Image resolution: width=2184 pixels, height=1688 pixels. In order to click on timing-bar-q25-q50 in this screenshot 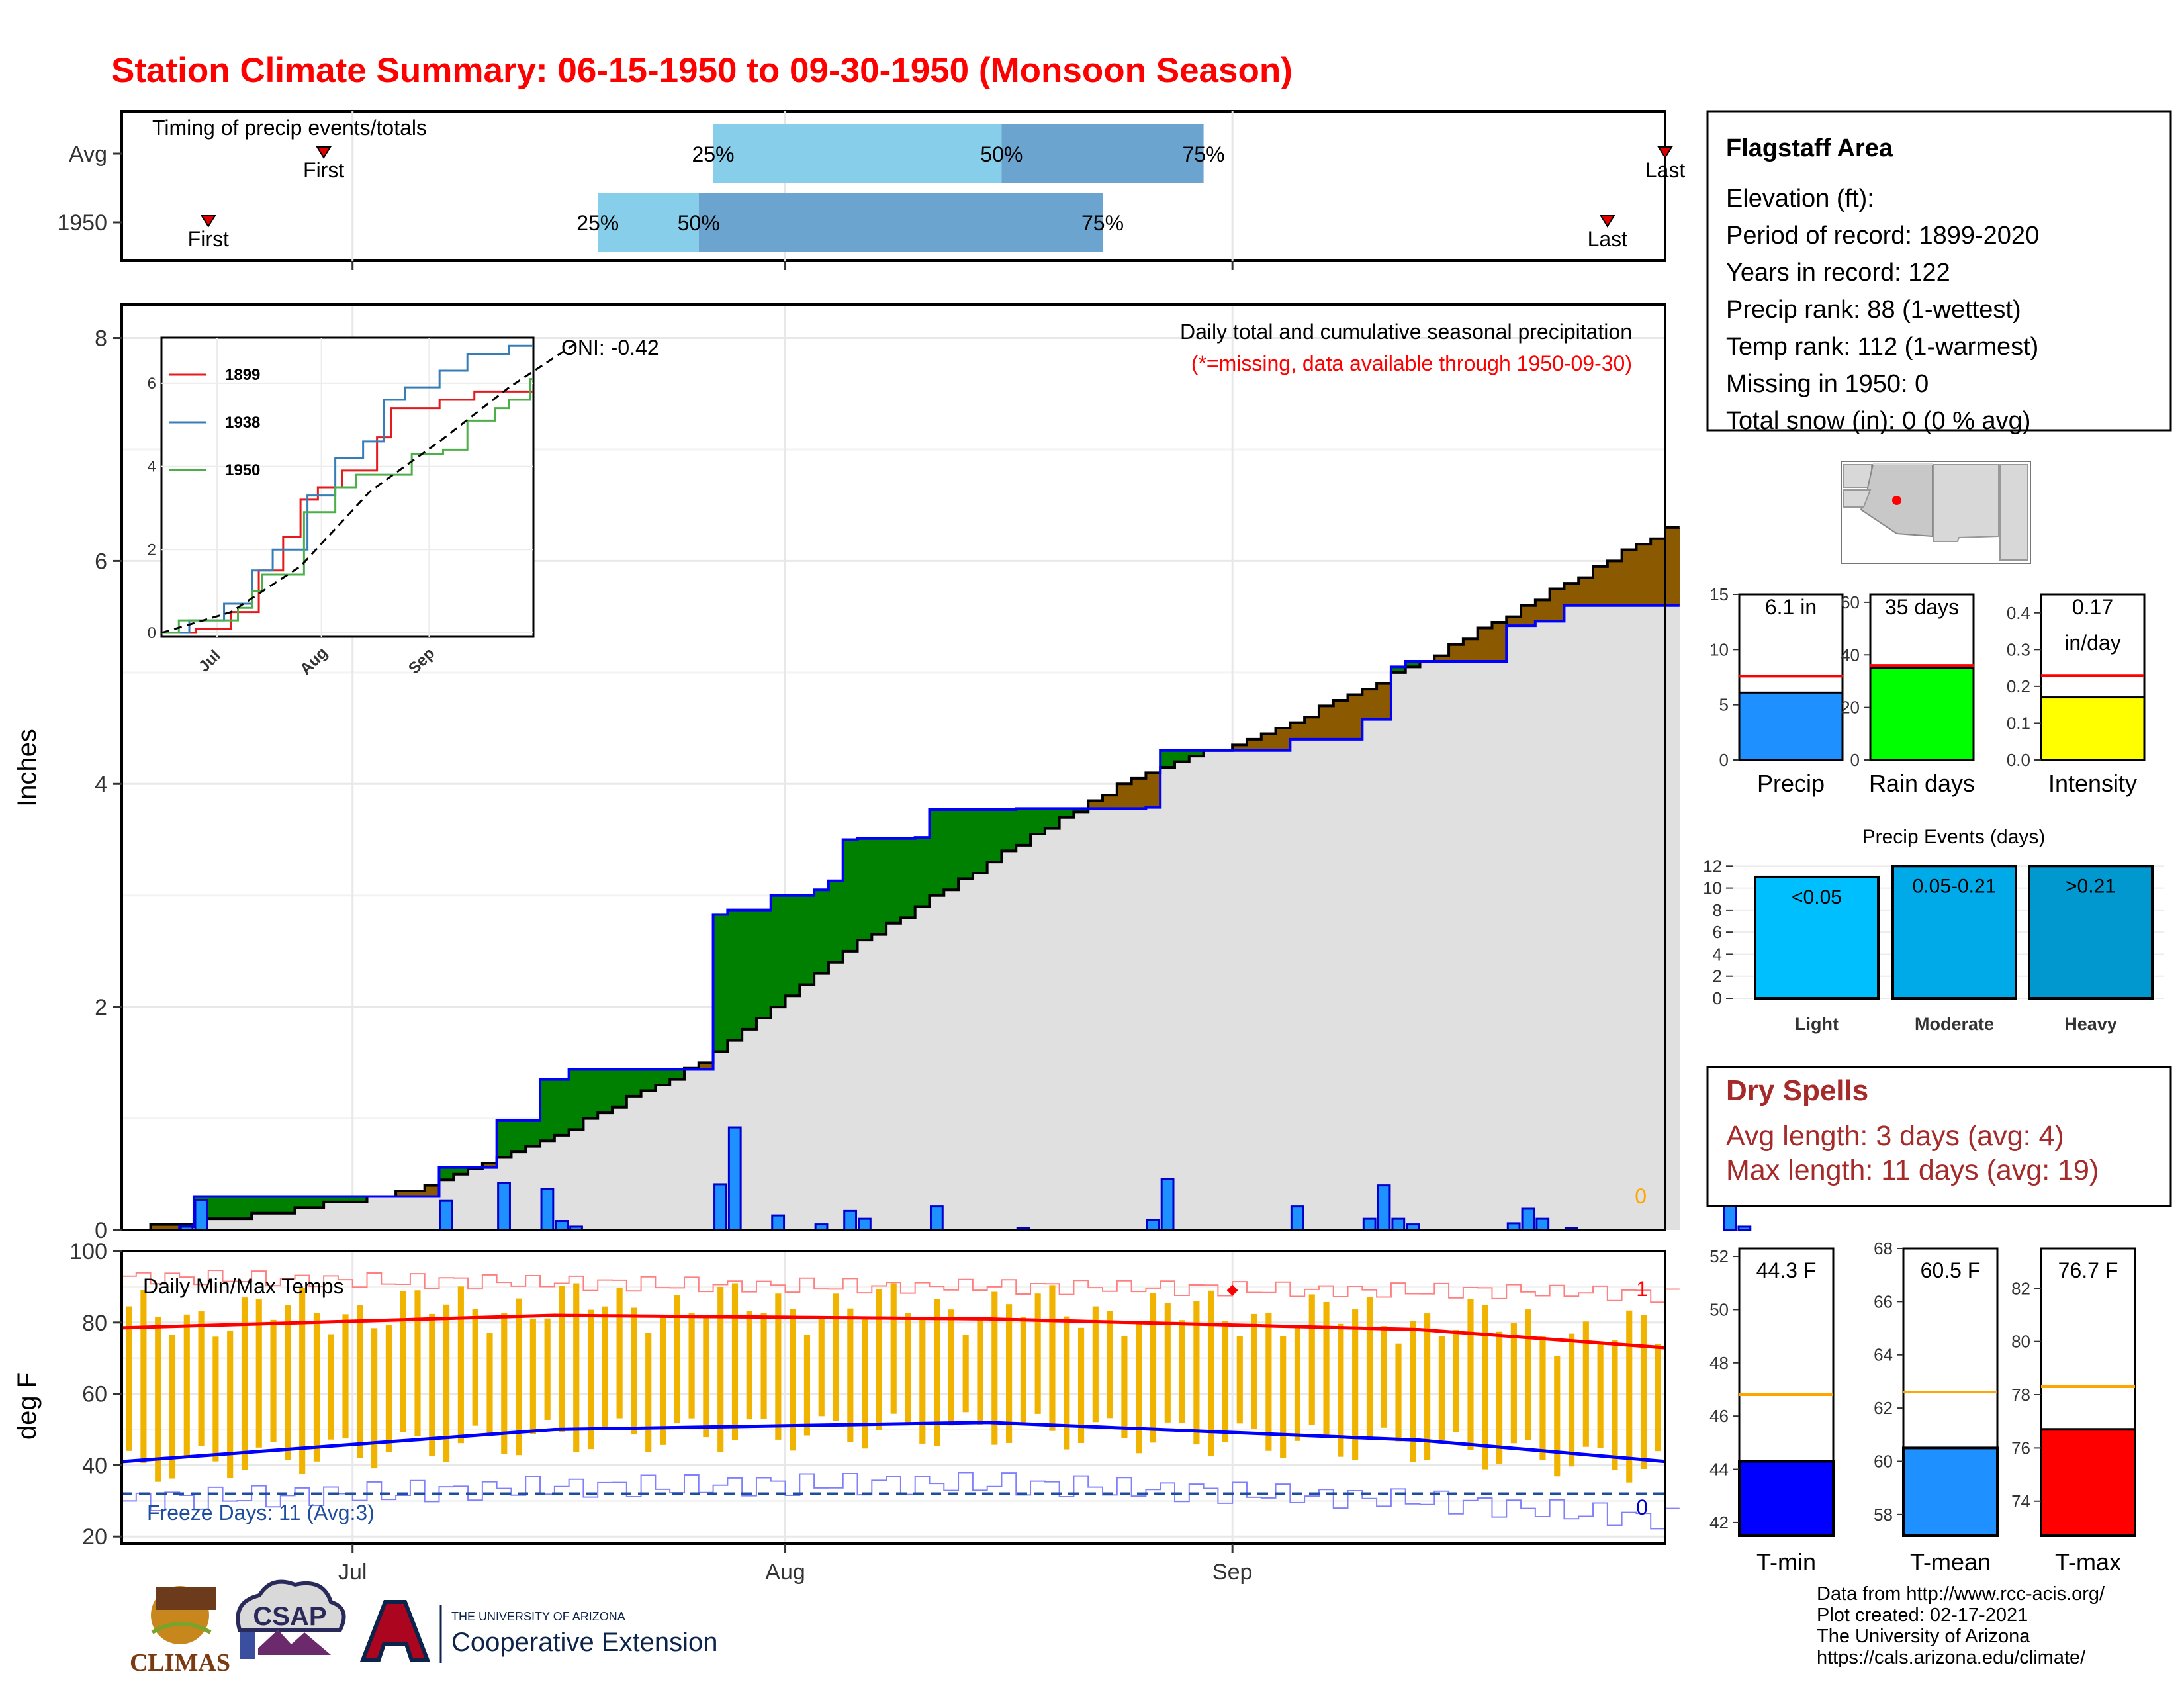, I will do `click(857, 153)`.